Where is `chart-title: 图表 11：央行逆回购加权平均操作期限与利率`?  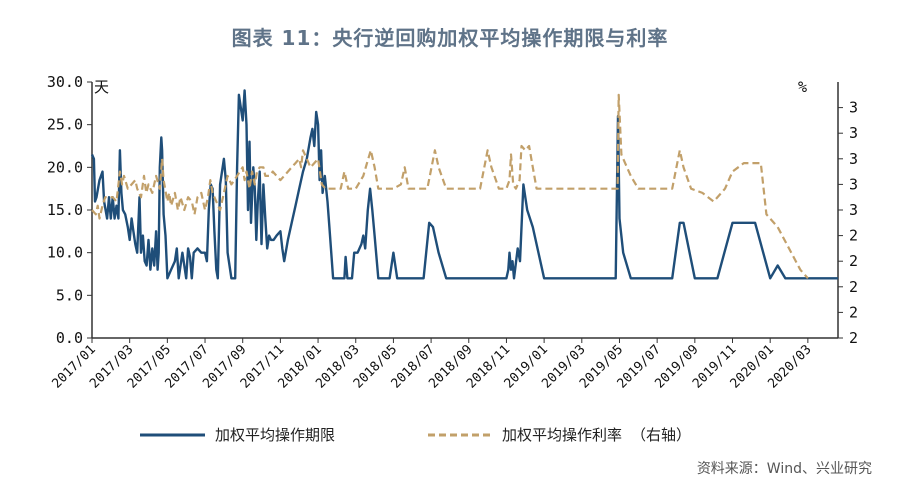 chart-title: 图表 11：央行逆回购加权平均操作期限与利率 is located at coordinates (450, 38).